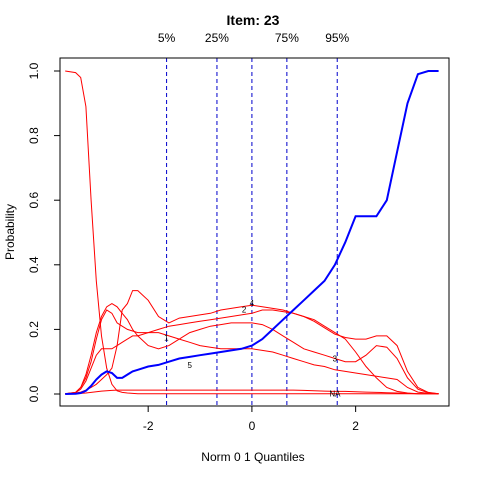  I want to click on y-axis: 0.0 0.2 0.4 0.6 0.8 1.0, so click(44, 232).